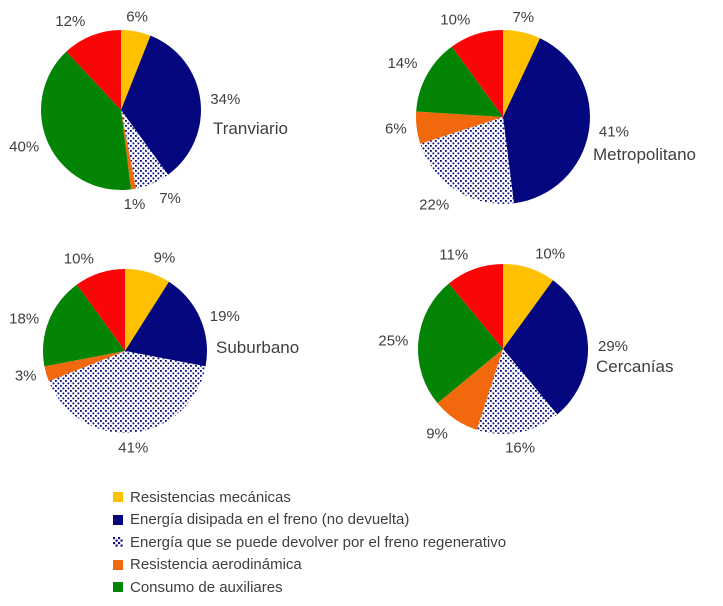 This screenshot has height=606, width=723. What do you see at coordinates (216, 565) in the screenshot?
I see `legend-label: Resistencia aerodinámica` at bounding box center [216, 565].